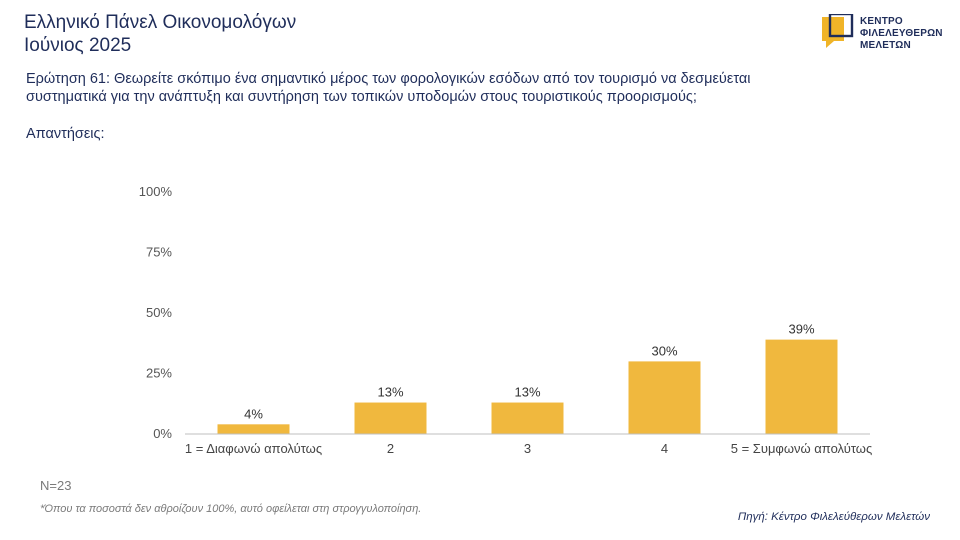  What do you see at coordinates (833, 517) in the screenshot?
I see `source-note: Πηγή: Κέντρο Φιλελεύθερων Μελετών` at bounding box center [833, 517].